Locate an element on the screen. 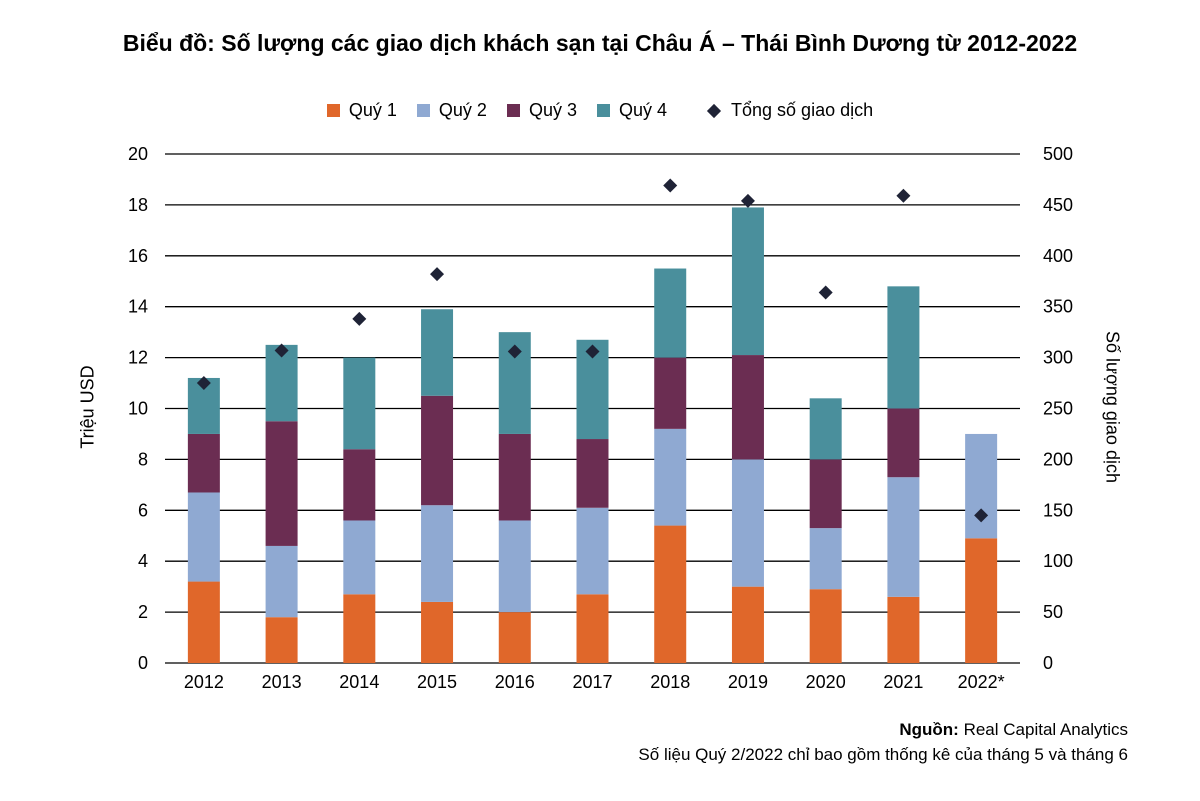  y-tick-label-left: 6 is located at coordinates (143, 510).